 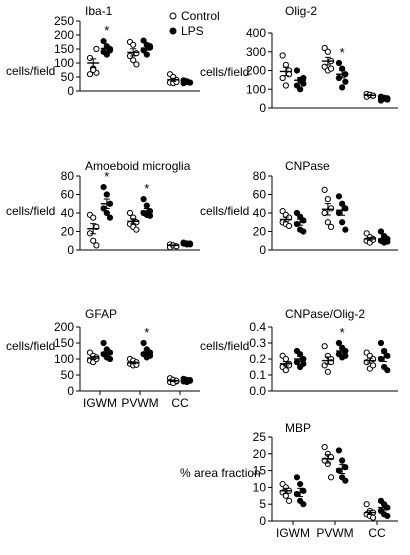 I want to click on legend-lps-label: LPS, so click(x=192, y=31).